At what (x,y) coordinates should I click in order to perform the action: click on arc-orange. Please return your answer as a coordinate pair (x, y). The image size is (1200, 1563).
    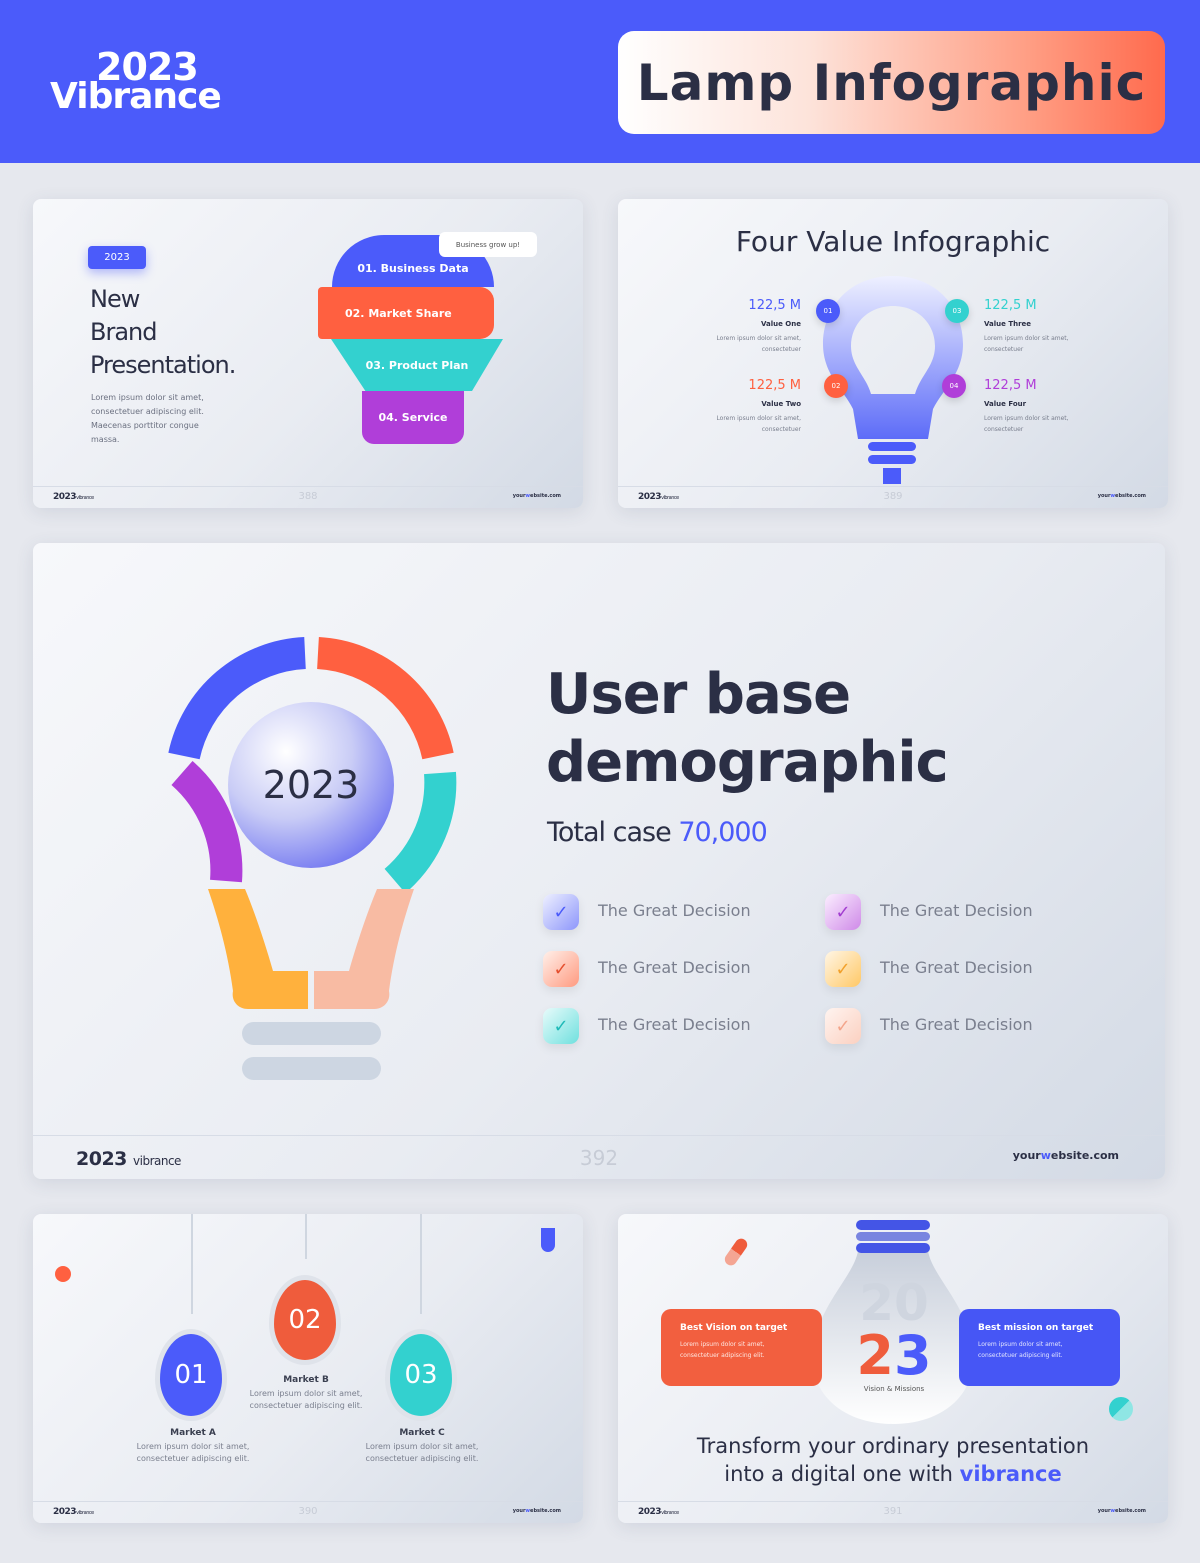
    Looking at the image, I should click on (385, 698).